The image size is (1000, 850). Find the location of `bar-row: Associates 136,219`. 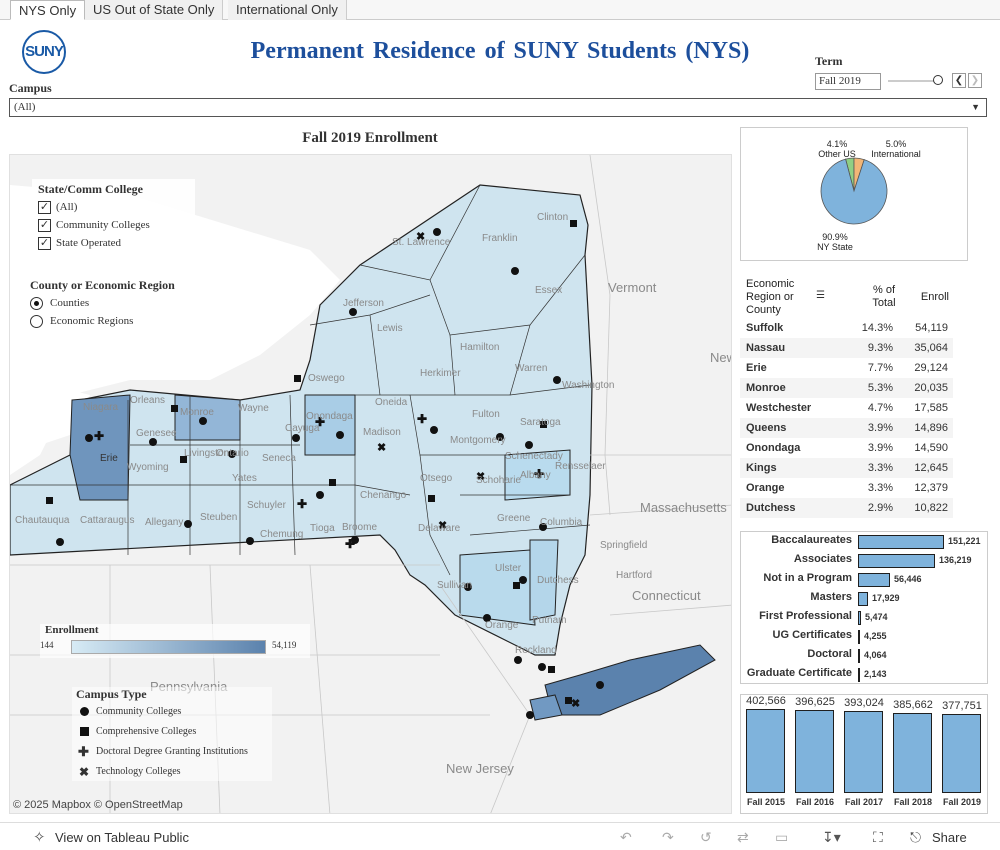

bar-row: Associates 136,219 is located at coordinates (865, 560).